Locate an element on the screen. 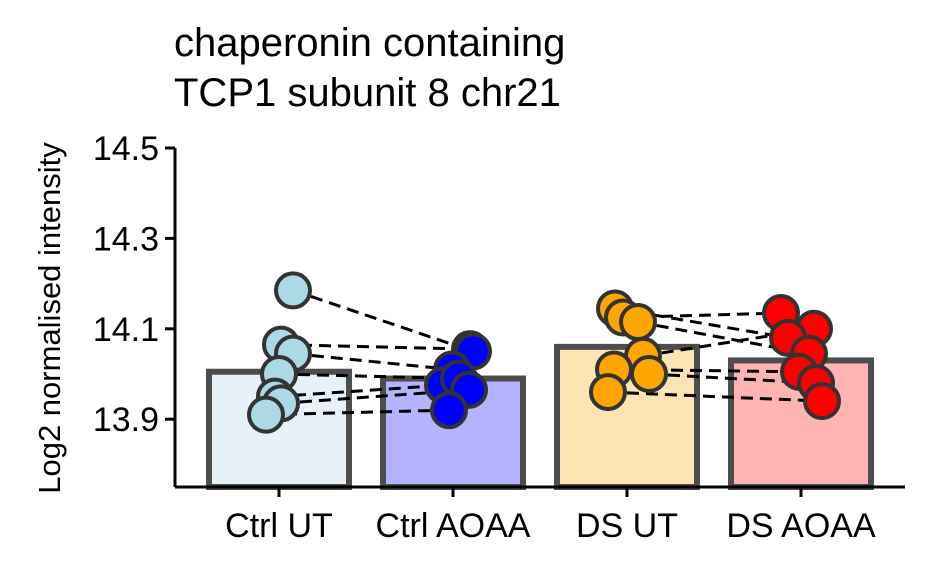  y-tick-label-1: 14.1 is located at coordinates (126, 330).